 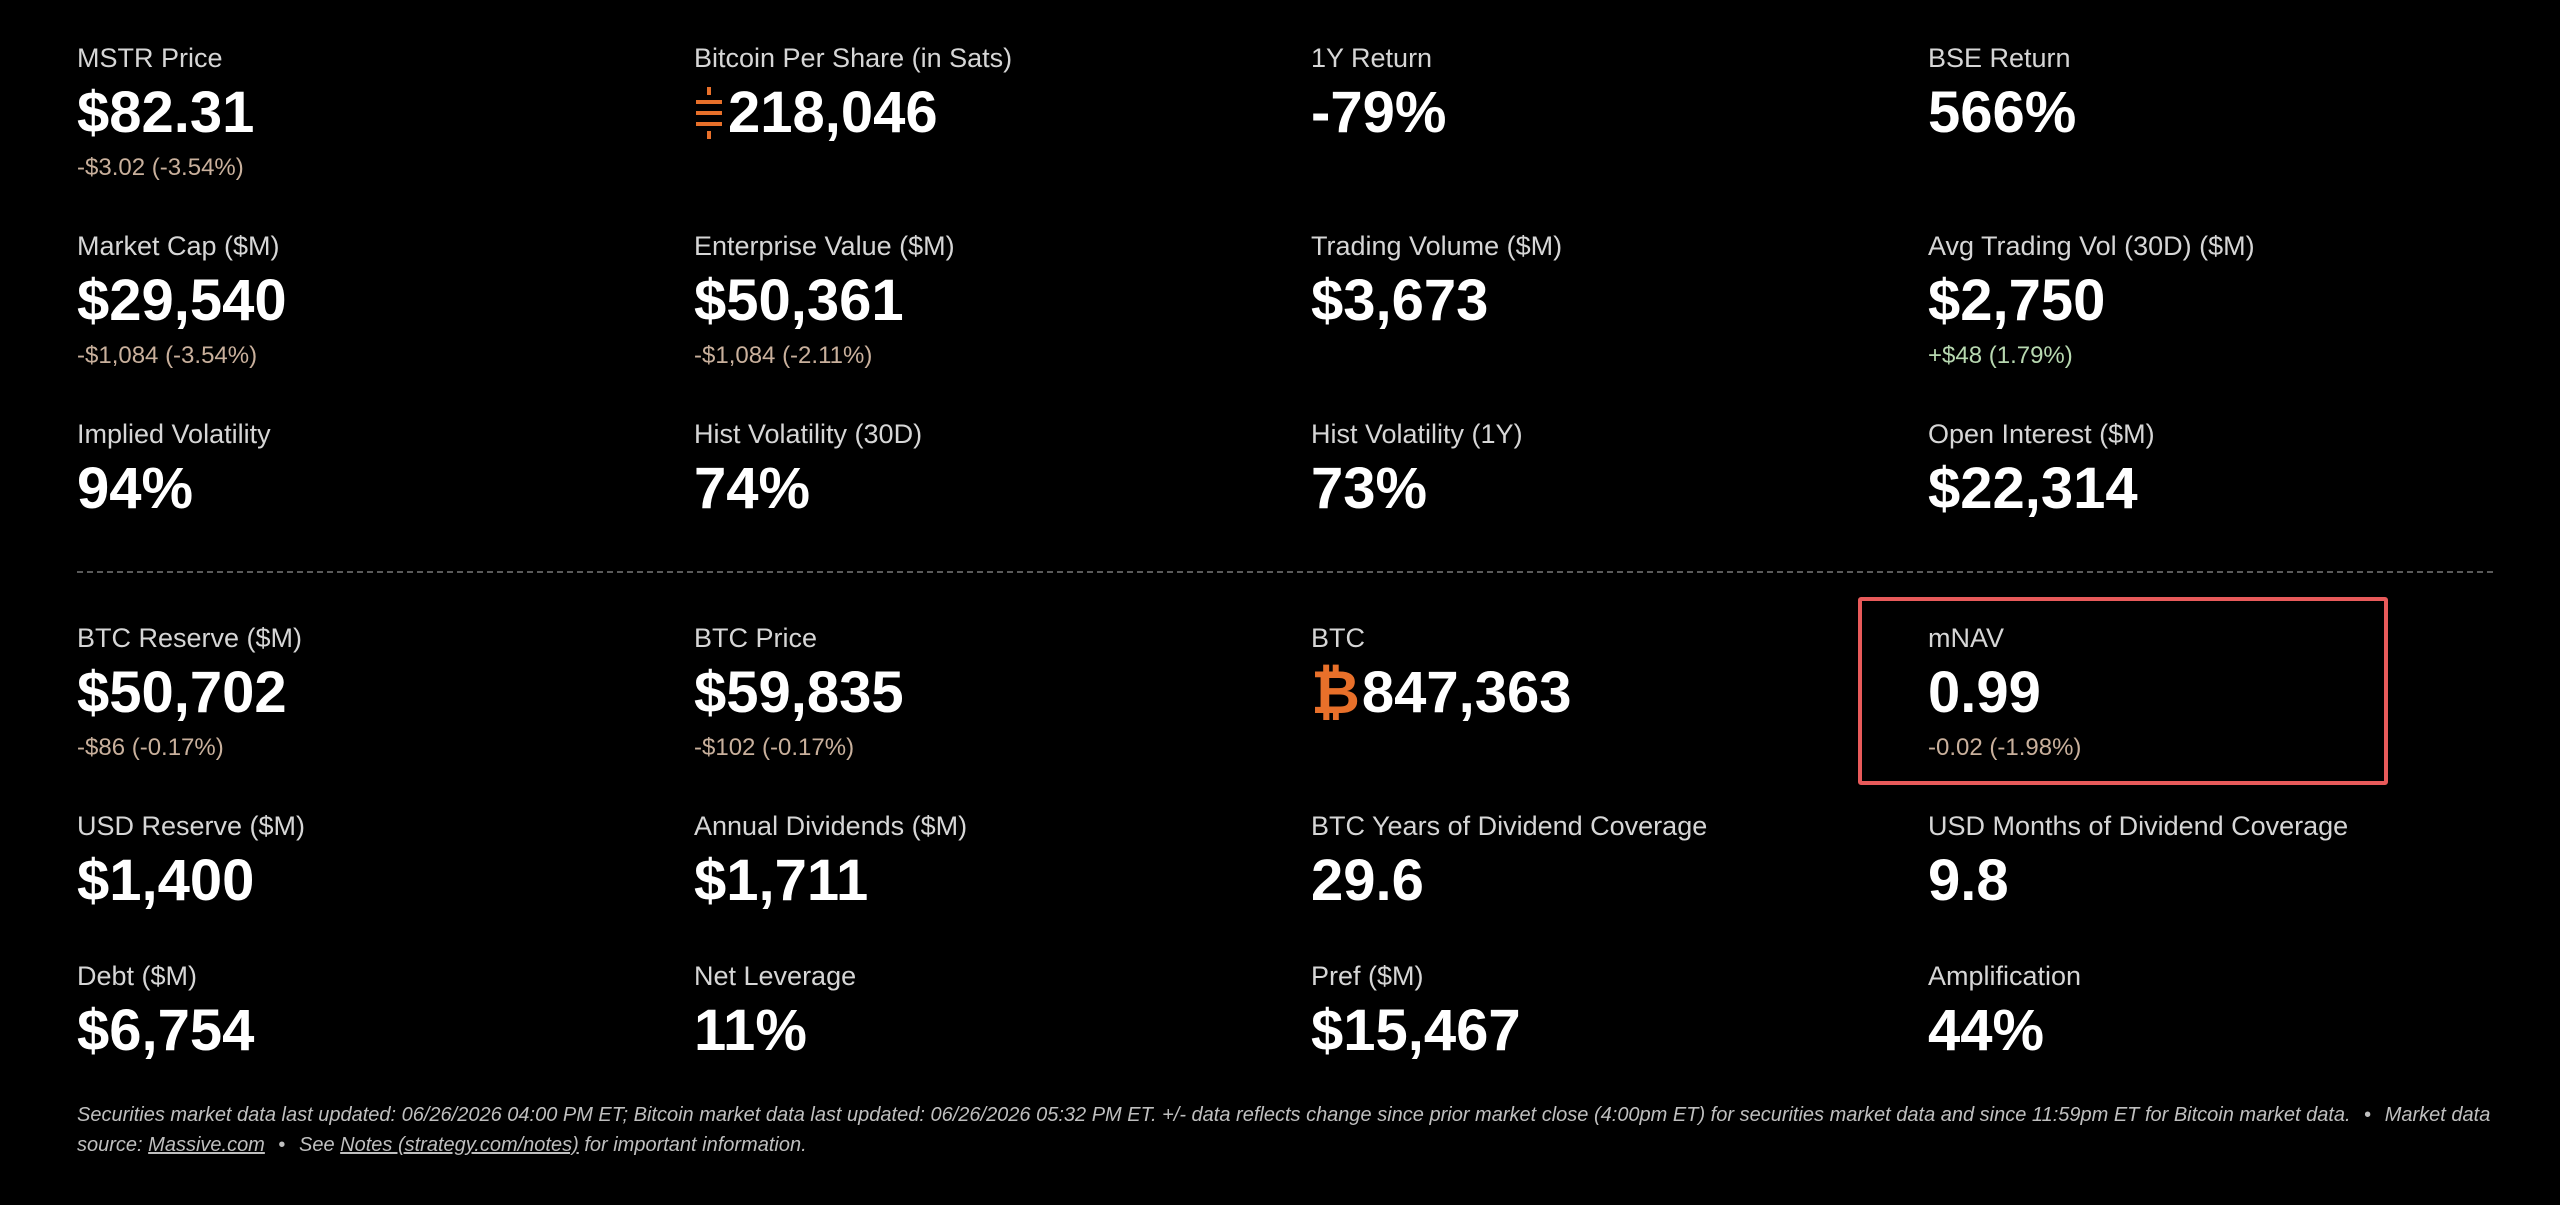 What do you see at coordinates (135, 488) in the screenshot?
I see `metric-value: 94%` at bounding box center [135, 488].